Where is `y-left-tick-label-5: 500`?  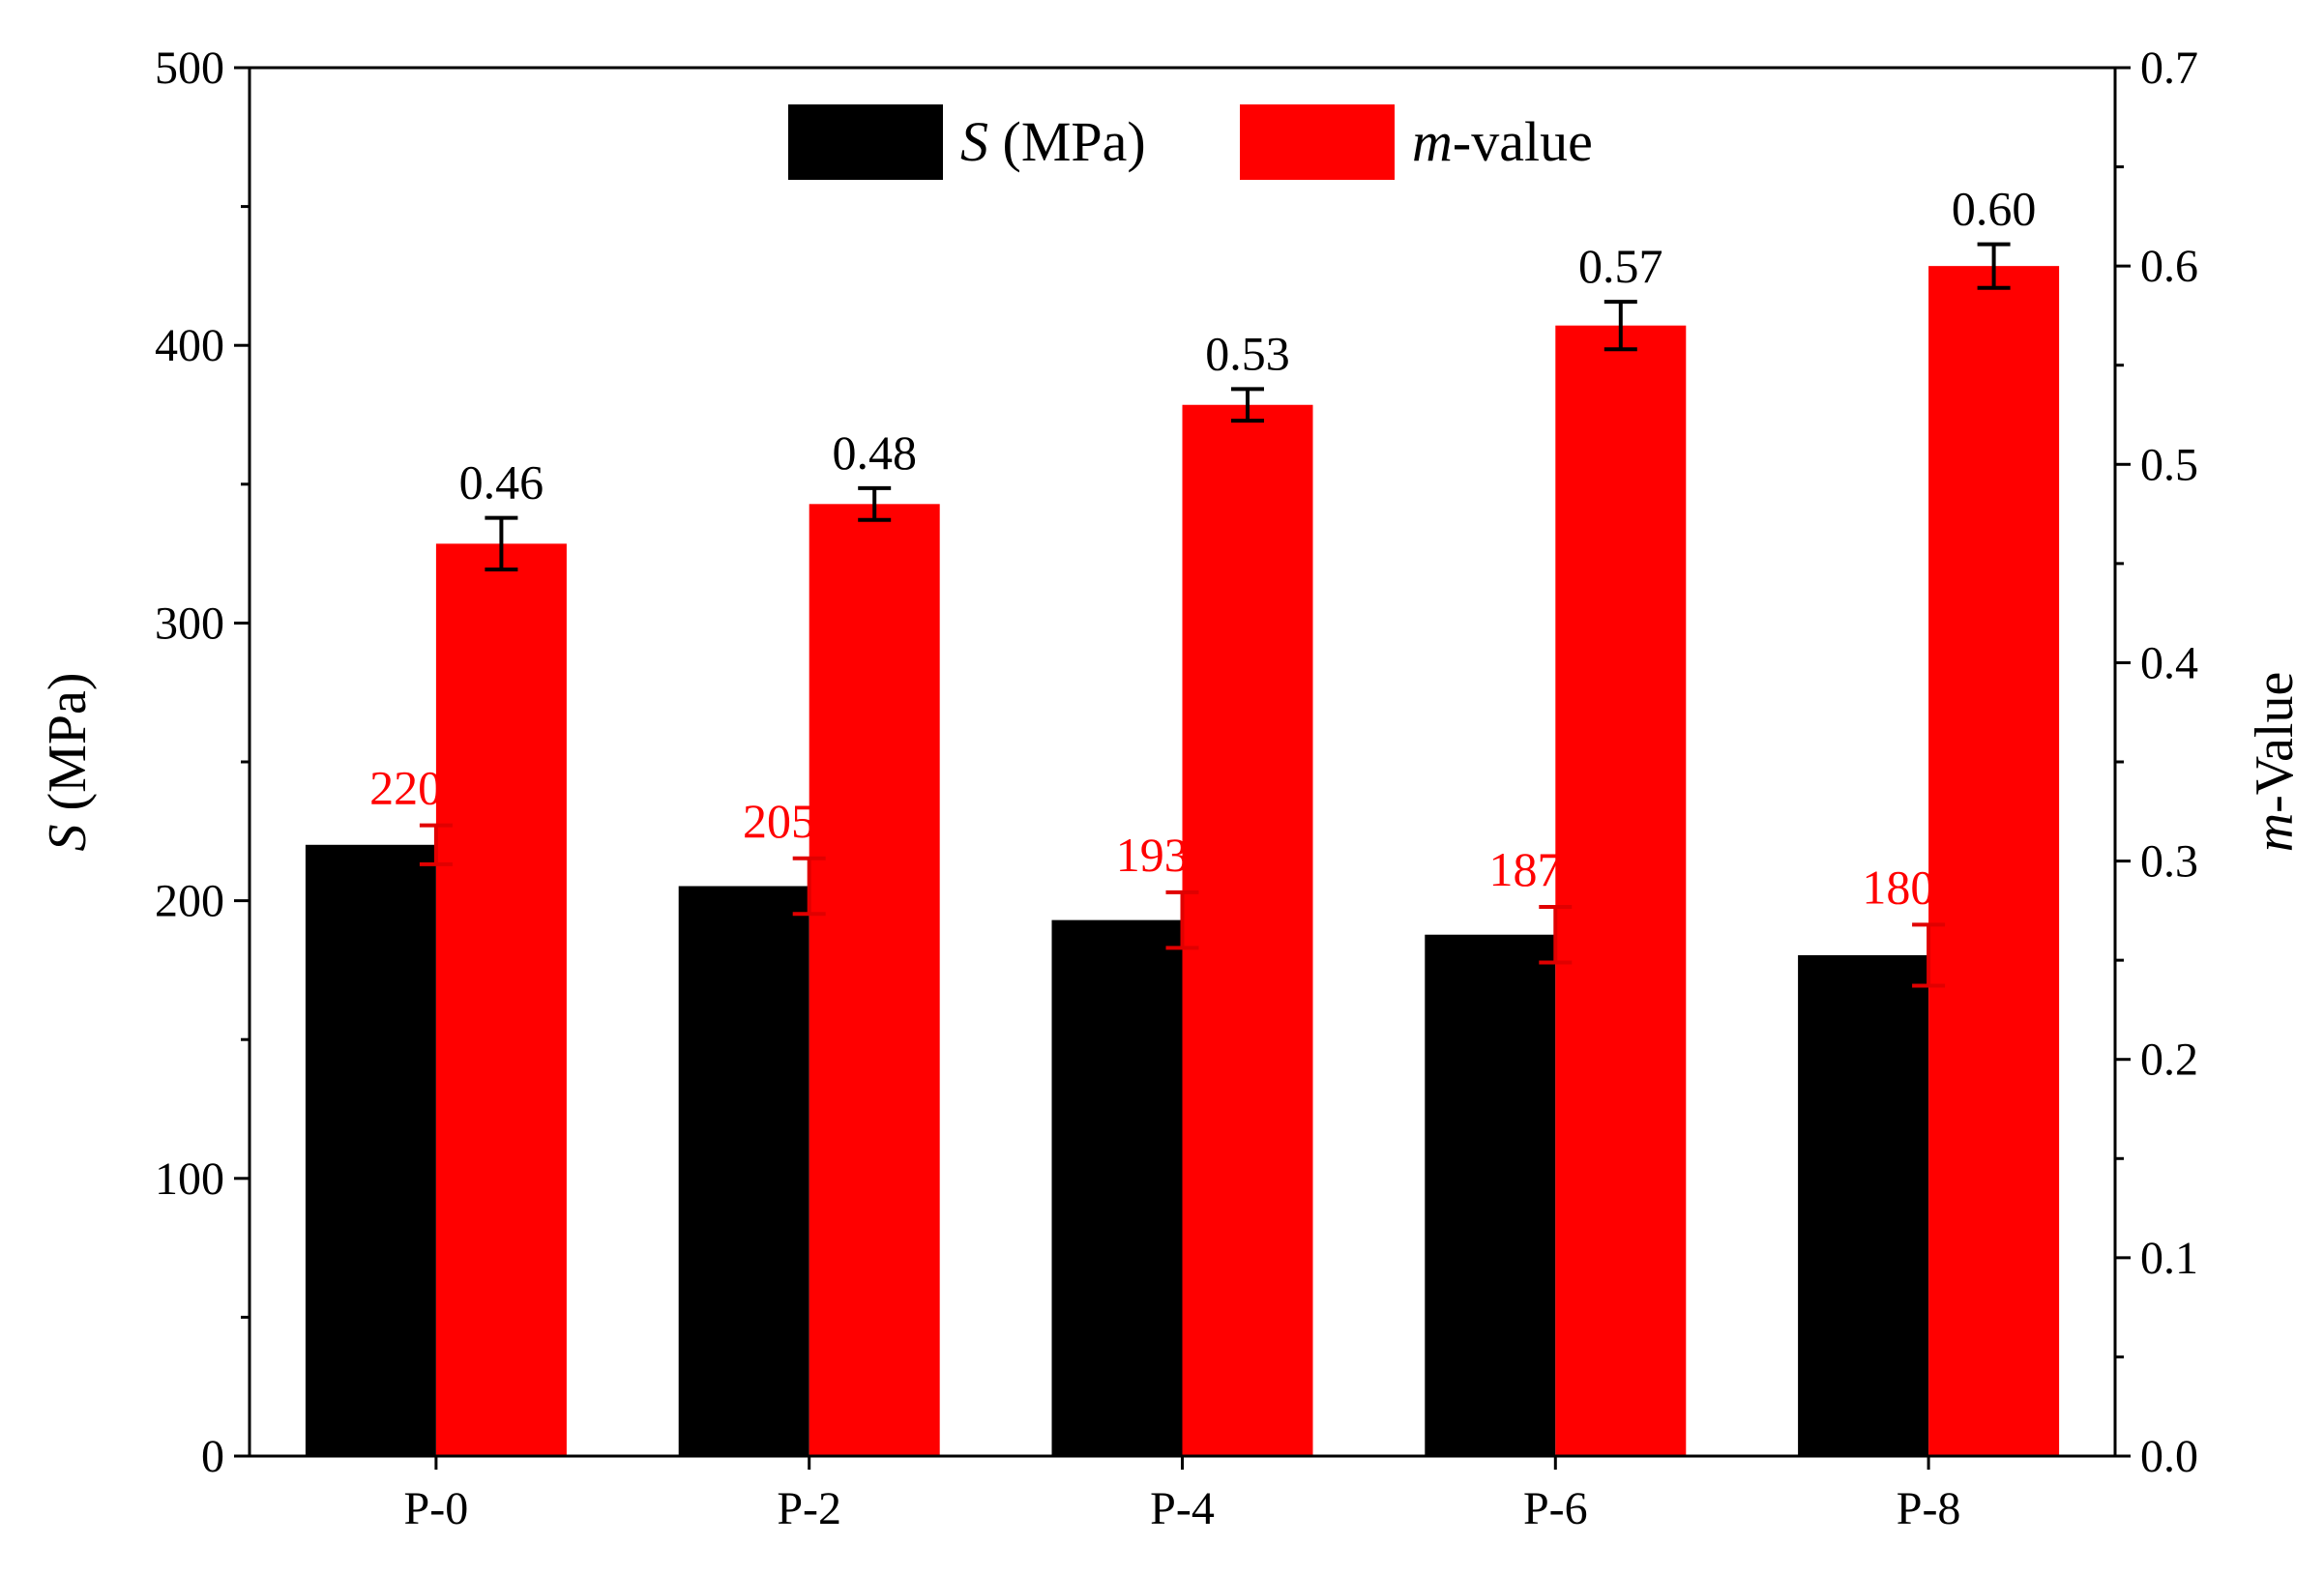
y-left-tick-label-5: 500 is located at coordinates (189, 68).